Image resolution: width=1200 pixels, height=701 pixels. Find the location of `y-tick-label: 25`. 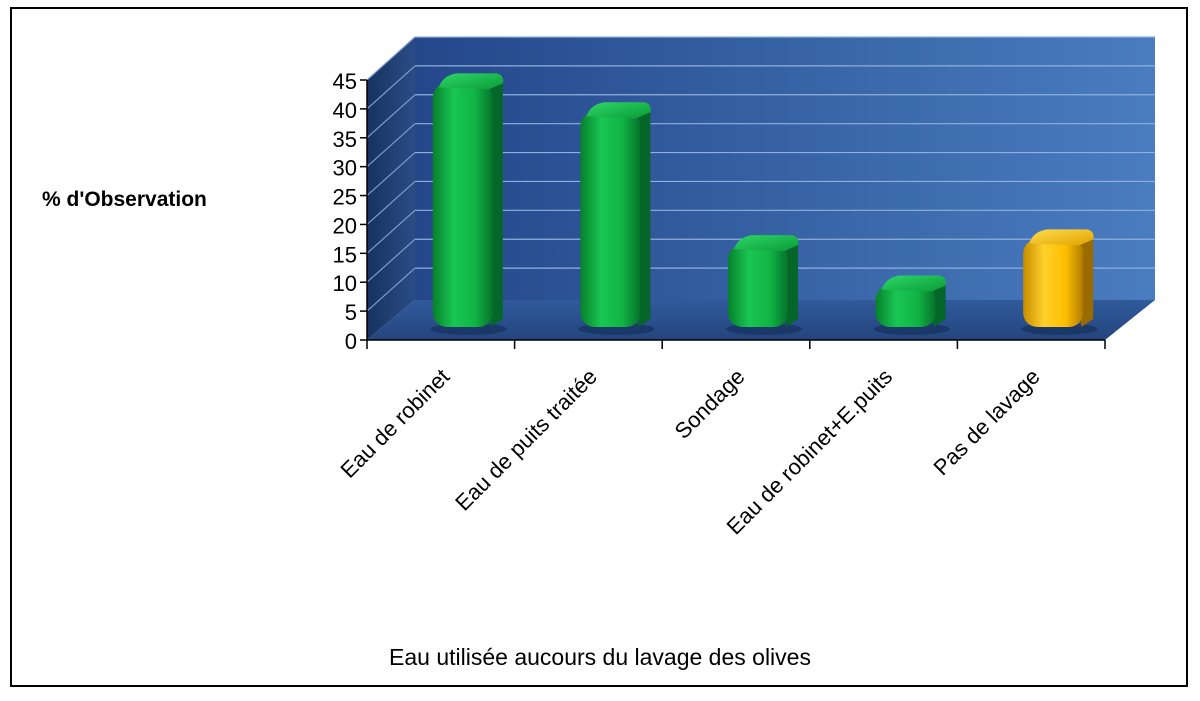

y-tick-label: 25 is located at coordinates (345, 197).